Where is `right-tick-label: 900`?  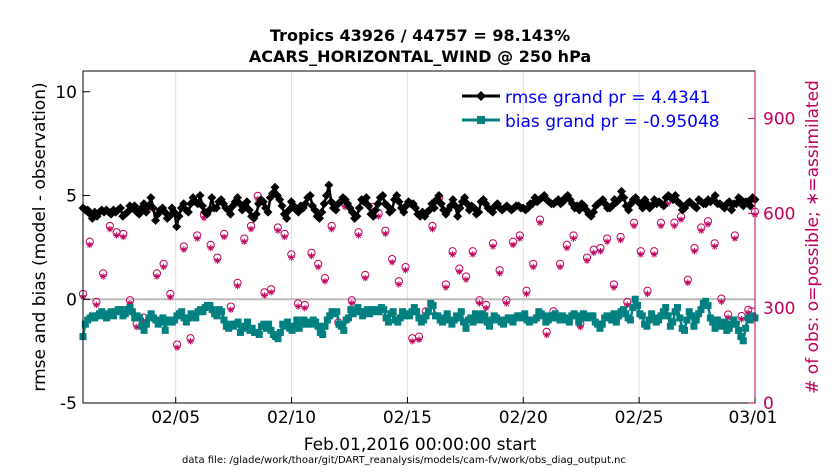
right-tick-label: 900 is located at coordinates (779, 119).